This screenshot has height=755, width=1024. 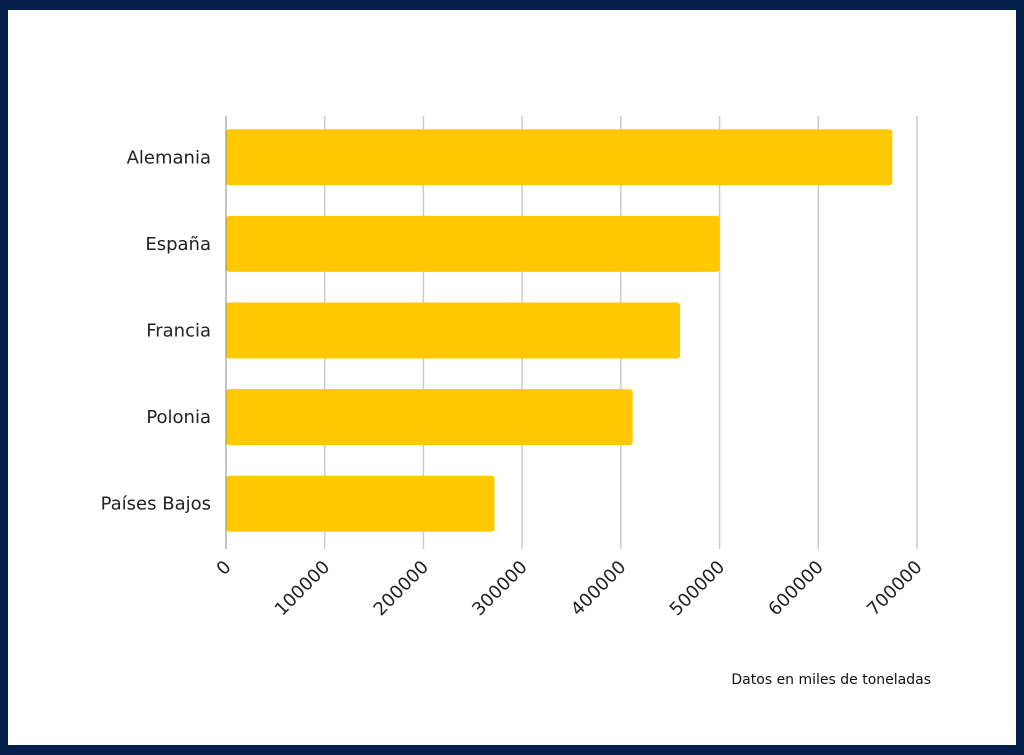 I want to click on category-label: España, so click(x=178, y=244).